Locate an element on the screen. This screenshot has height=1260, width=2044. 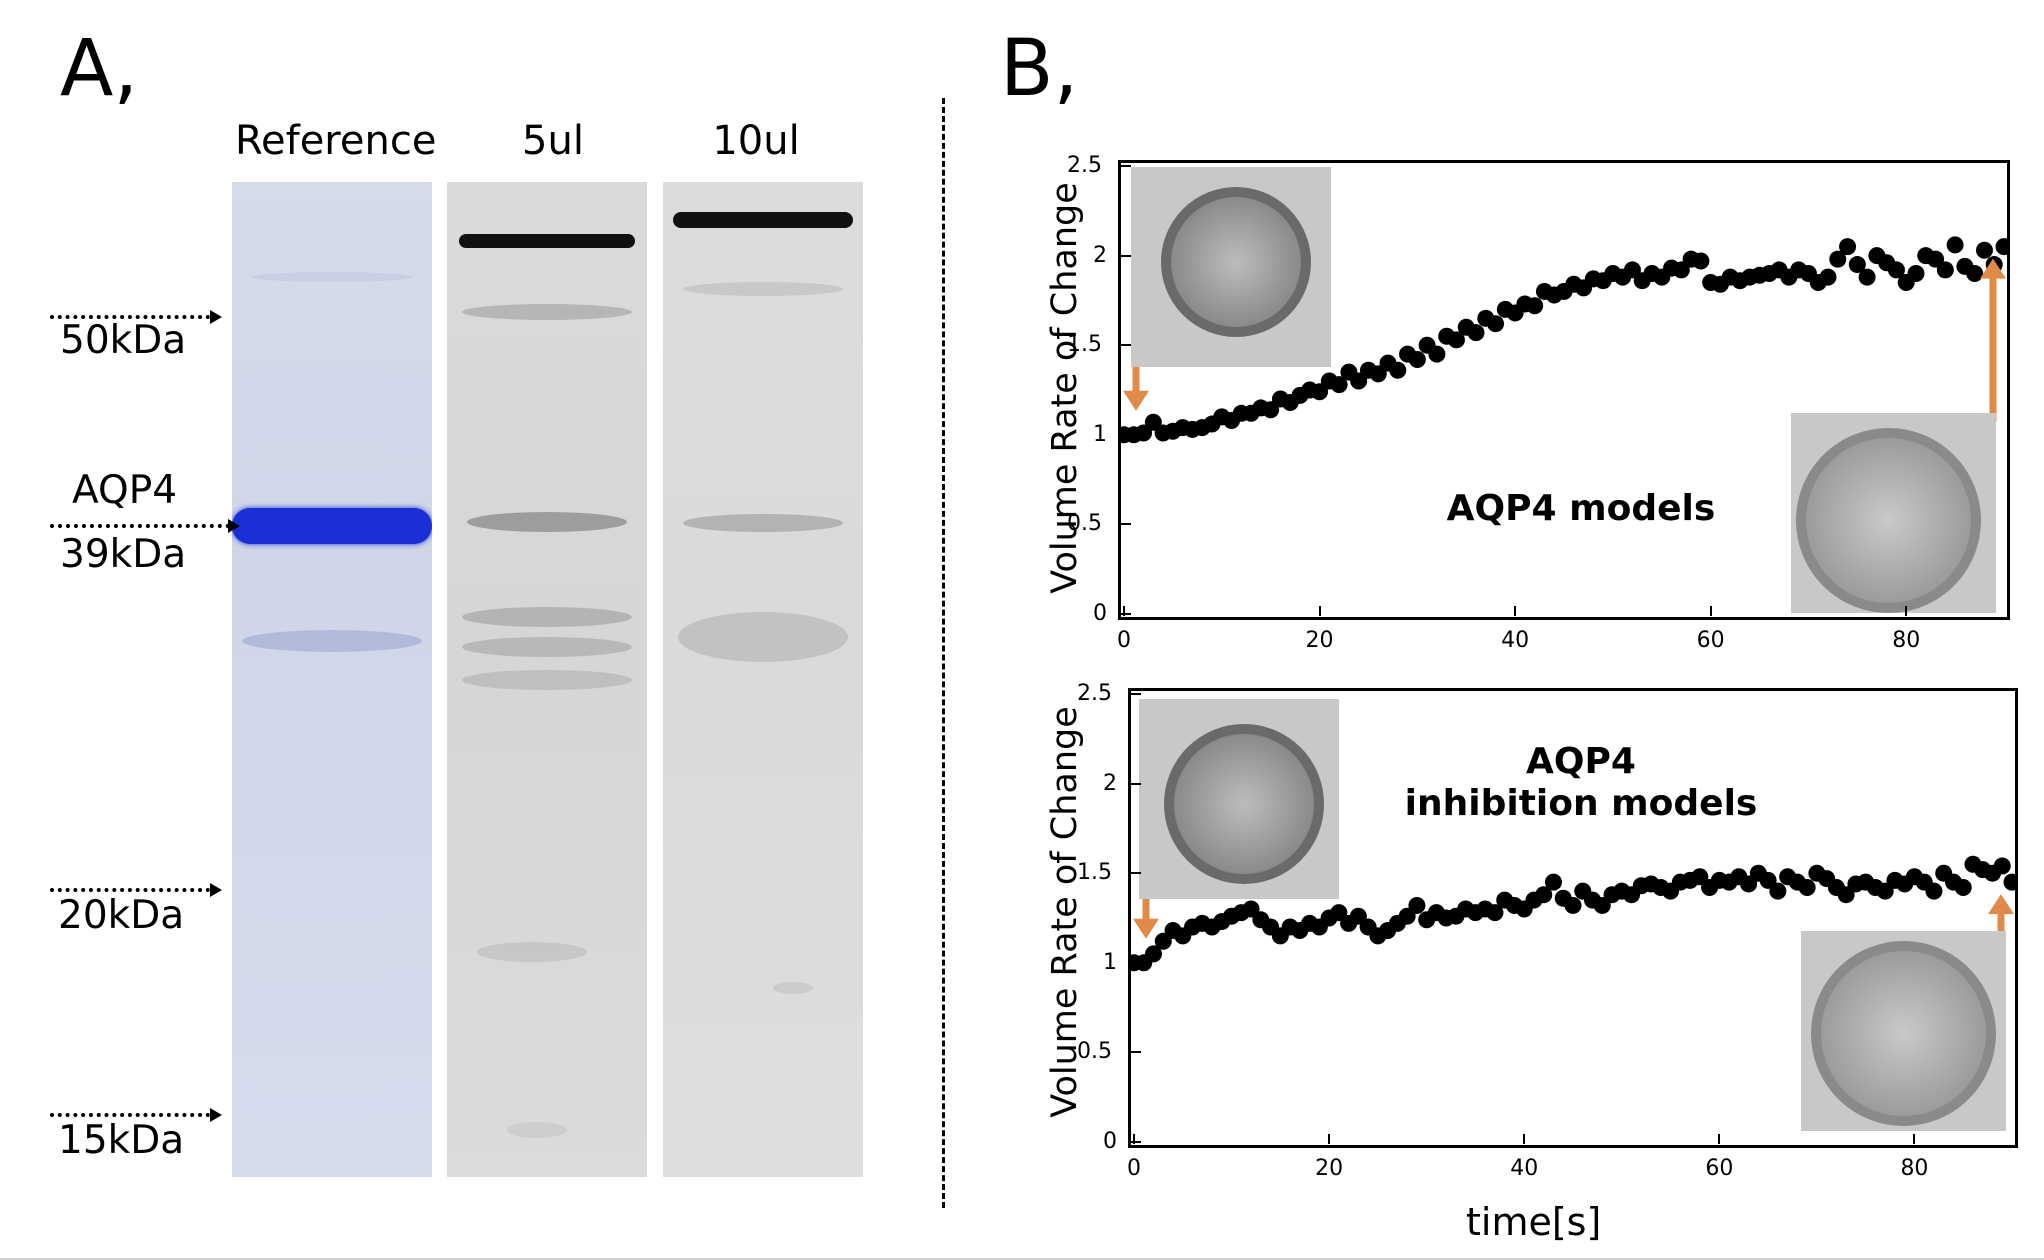
band-low4-5ul is located at coordinates (532, 952).